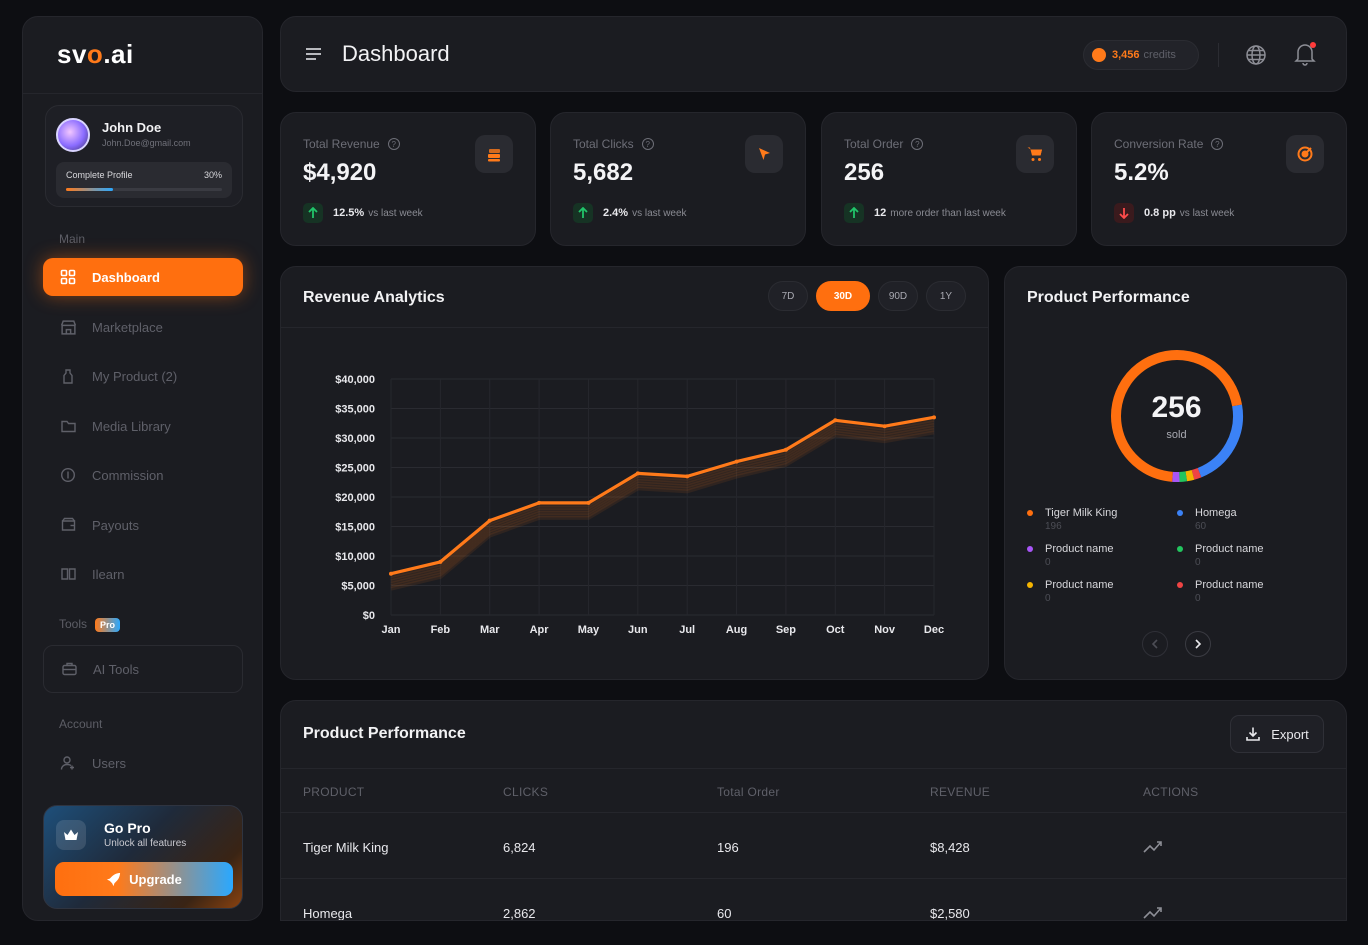 Image resolution: width=1368 pixels, height=945 pixels. I want to click on logo: svo.ai, so click(95, 54).